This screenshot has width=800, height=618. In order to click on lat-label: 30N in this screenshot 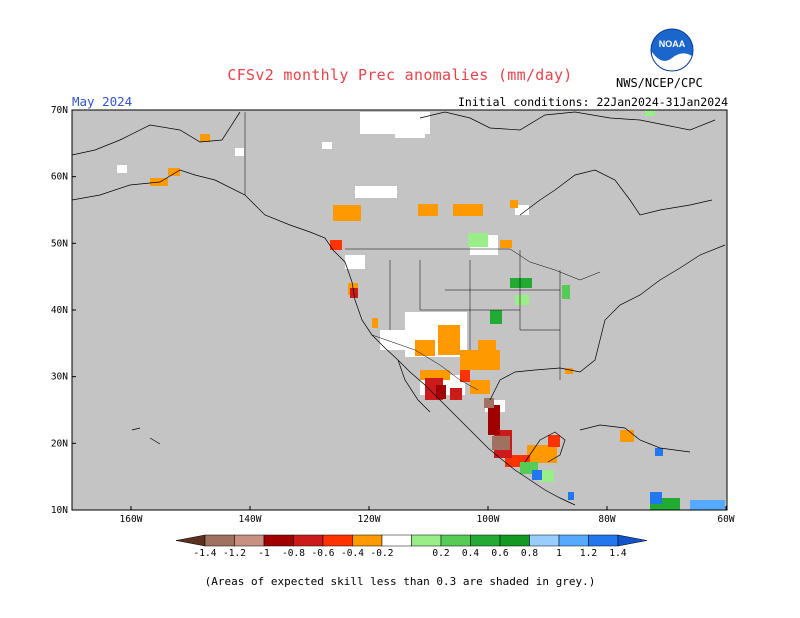, I will do `click(59, 377)`.